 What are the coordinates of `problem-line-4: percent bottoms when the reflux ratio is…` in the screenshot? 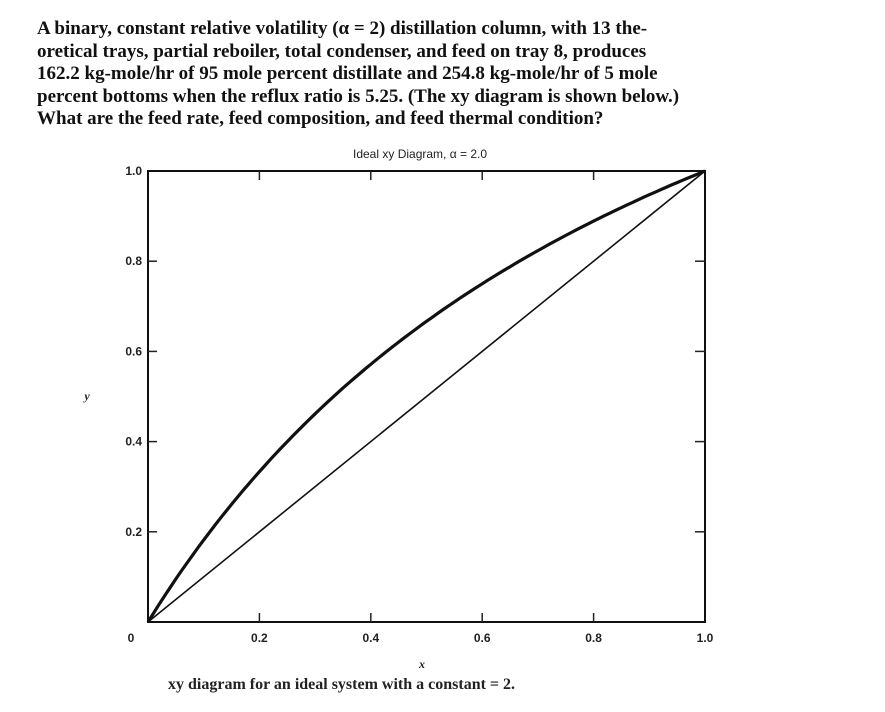 It's located at (358, 96).